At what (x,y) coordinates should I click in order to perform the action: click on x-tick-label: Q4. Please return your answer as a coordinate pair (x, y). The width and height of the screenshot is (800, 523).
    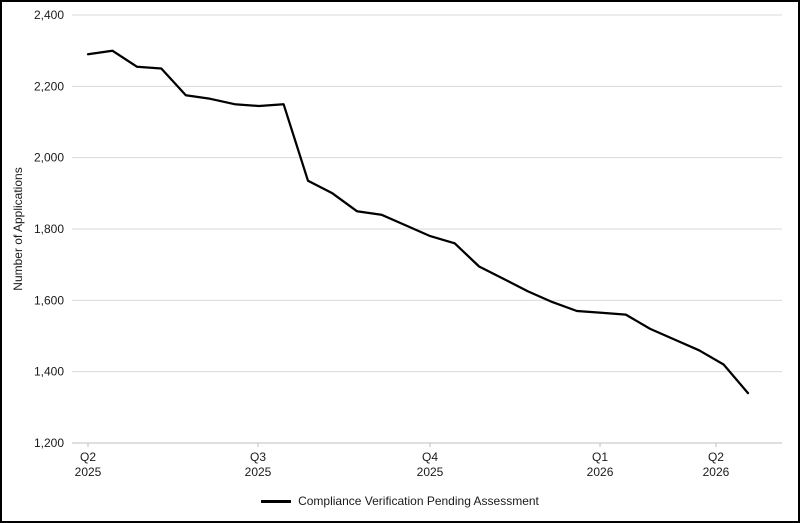
    Looking at the image, I should click on (430, 457).